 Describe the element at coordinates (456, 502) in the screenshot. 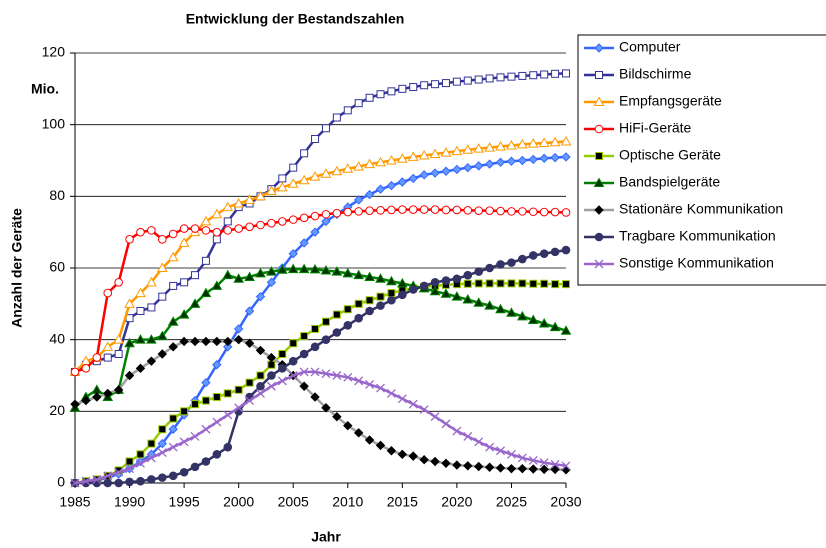

I see `x-tick-label: 2020` at that location.